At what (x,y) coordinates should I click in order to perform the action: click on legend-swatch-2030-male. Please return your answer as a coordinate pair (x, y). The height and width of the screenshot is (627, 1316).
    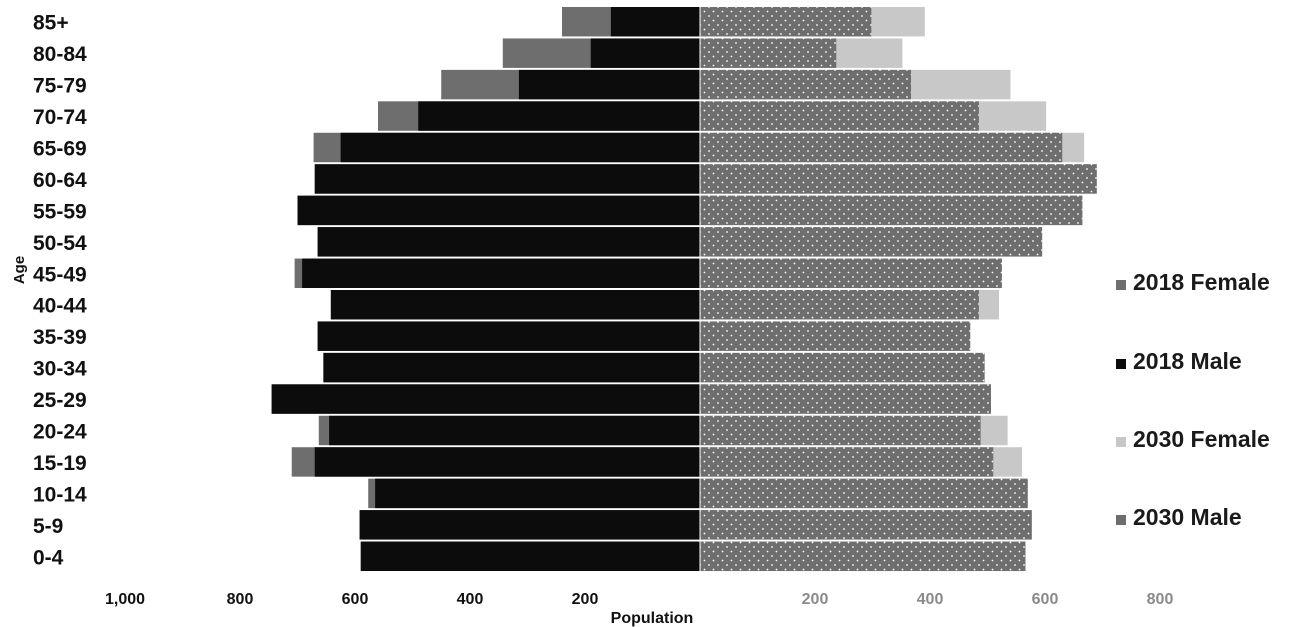
    Looking at the image, I should click on (1121, 520).